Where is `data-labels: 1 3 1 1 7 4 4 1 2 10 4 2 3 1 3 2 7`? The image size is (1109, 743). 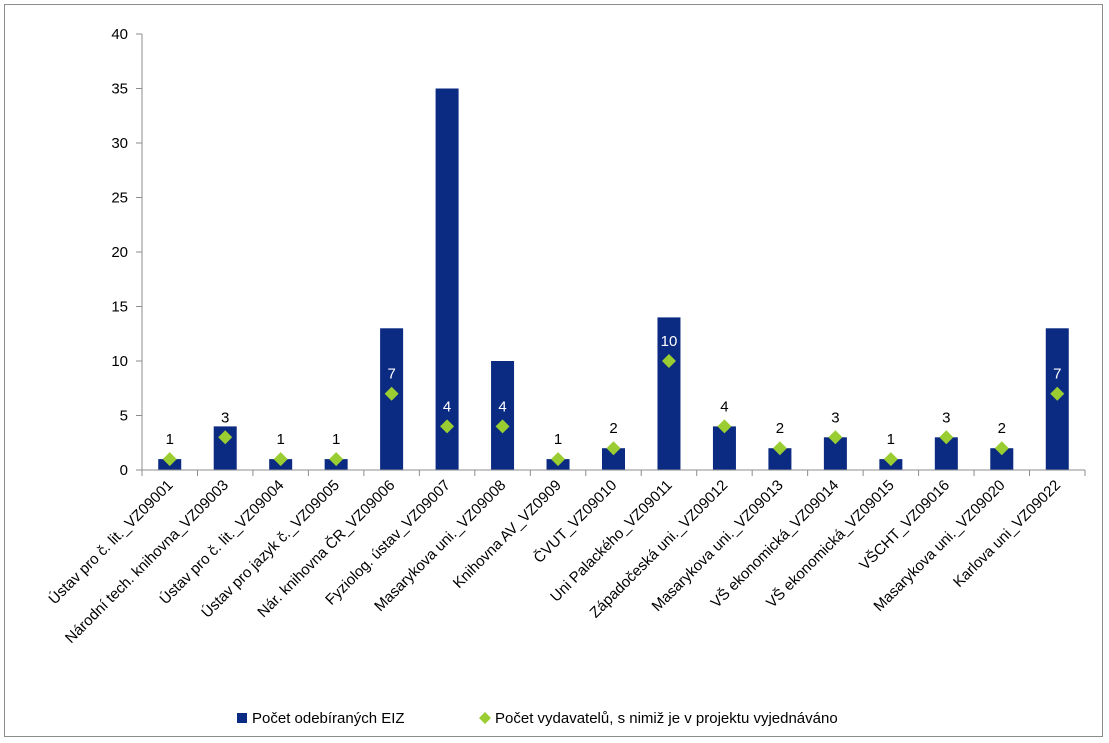 data-labels: 1 3 1 1 7 4 4 1 2 10 4 2 3 1 3 2 7 is located at coordinates (614, 390).